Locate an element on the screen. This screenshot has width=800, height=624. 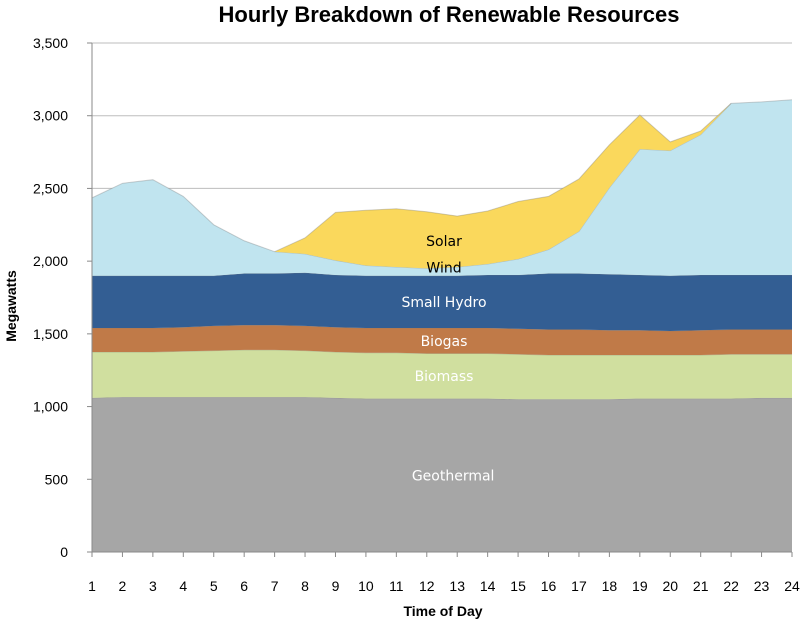
series-label-geothermal: Geothermal is located at coordinates (453, 476).